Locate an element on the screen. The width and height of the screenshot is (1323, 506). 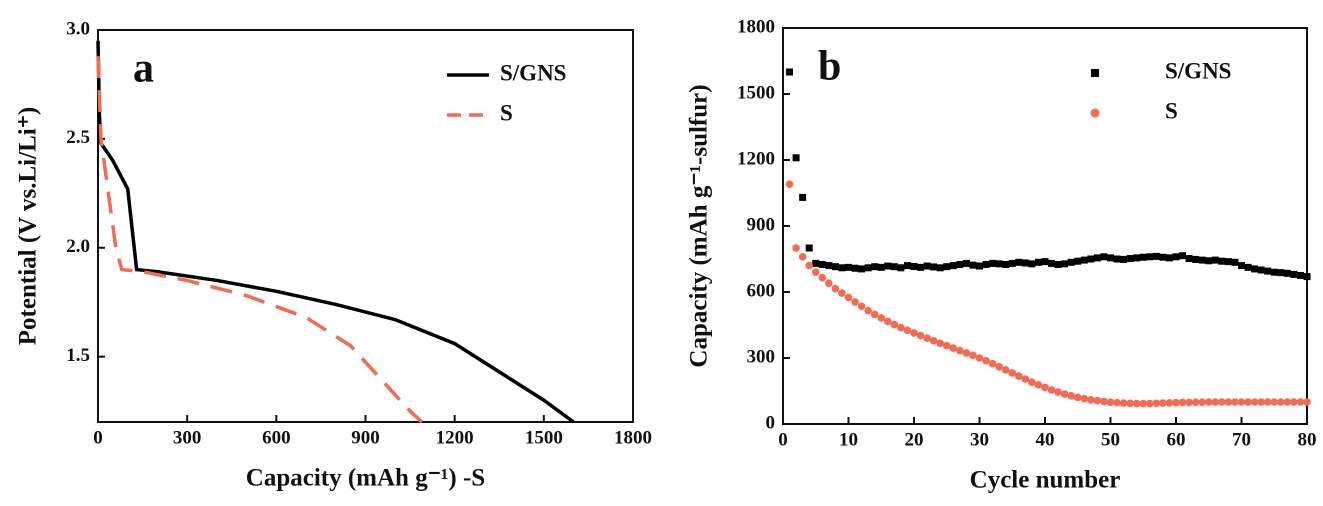
y-tick-label: 900 is located at coordinates (761, 224).